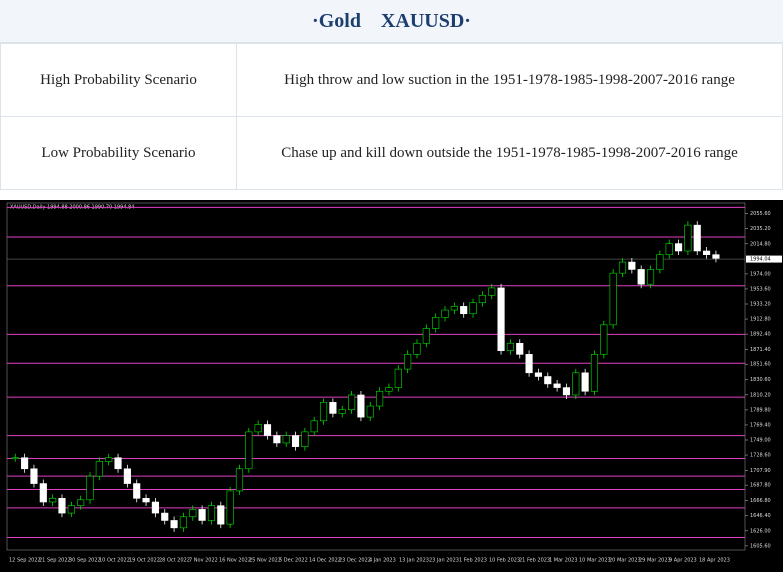 The height and width of the screenshot is (574, 783). I want to click on y-tick-label: 2014.80, so click(760, 244).